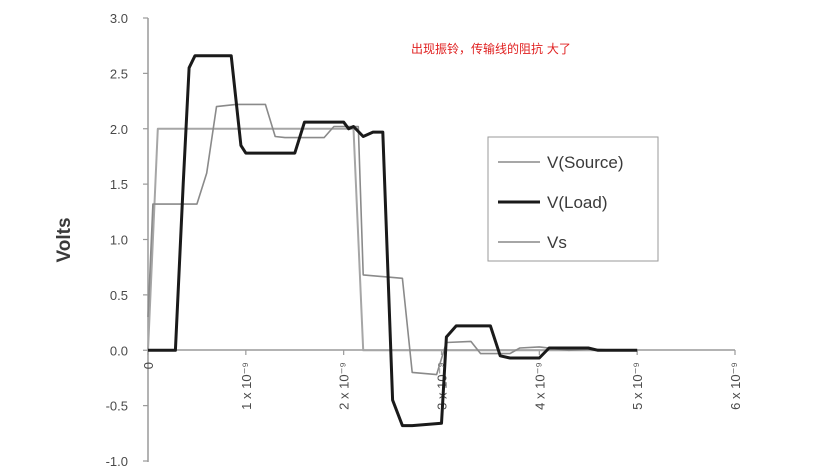 This screenshot has width=828, height=476. What do you see at coordinates (64, 239) in the screenshot?
I see `y-axis-label: Volts` at bounding box center [64, 239].